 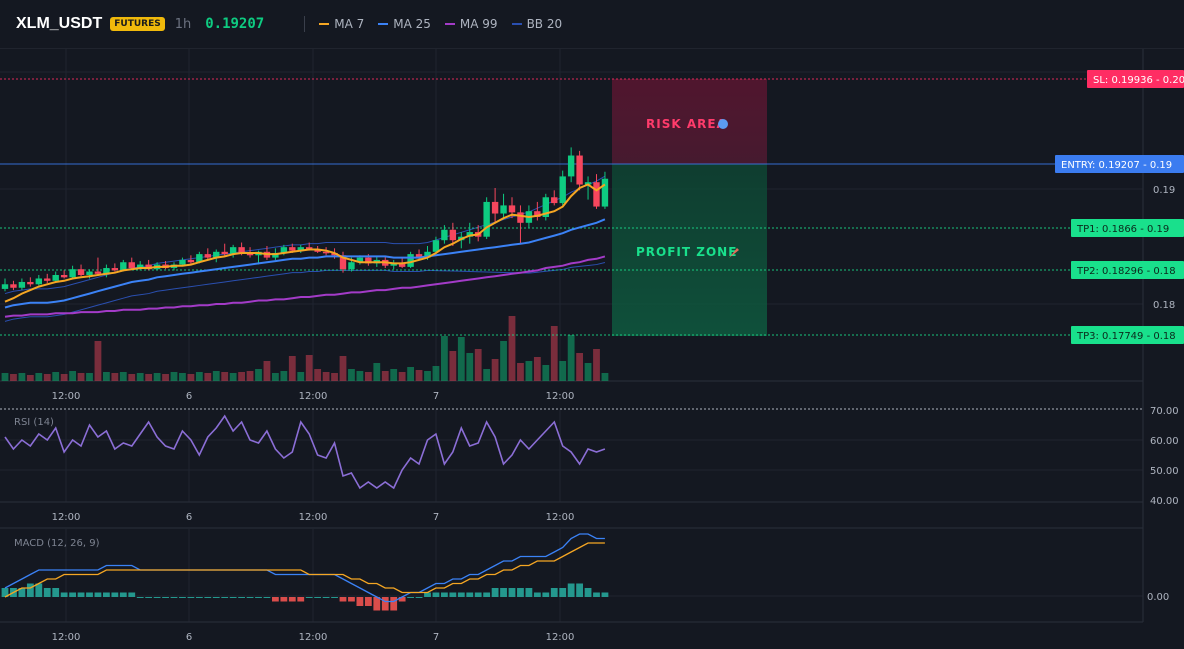 What do you see at coordinates (189, 637) in the screenshot?
I see `time-label: 6` at bounding box center [189, 637].